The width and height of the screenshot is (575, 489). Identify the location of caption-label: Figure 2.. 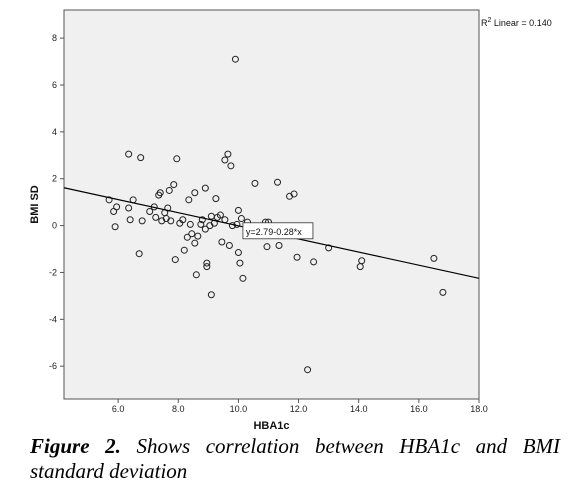
(75, 446).